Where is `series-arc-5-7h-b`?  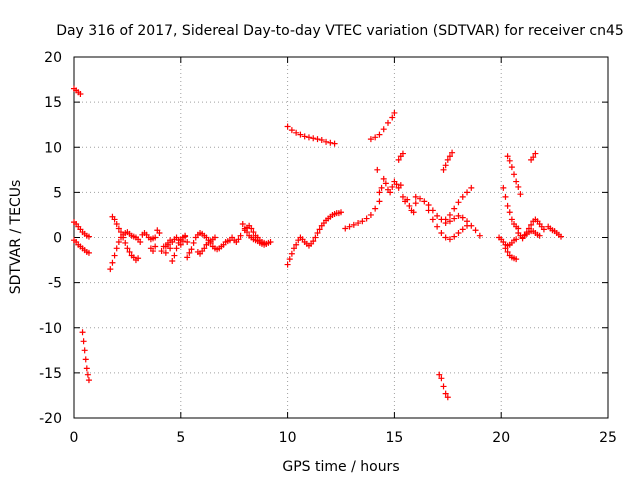 series-arc-5-7h-b is located at coordinates (206, 245).